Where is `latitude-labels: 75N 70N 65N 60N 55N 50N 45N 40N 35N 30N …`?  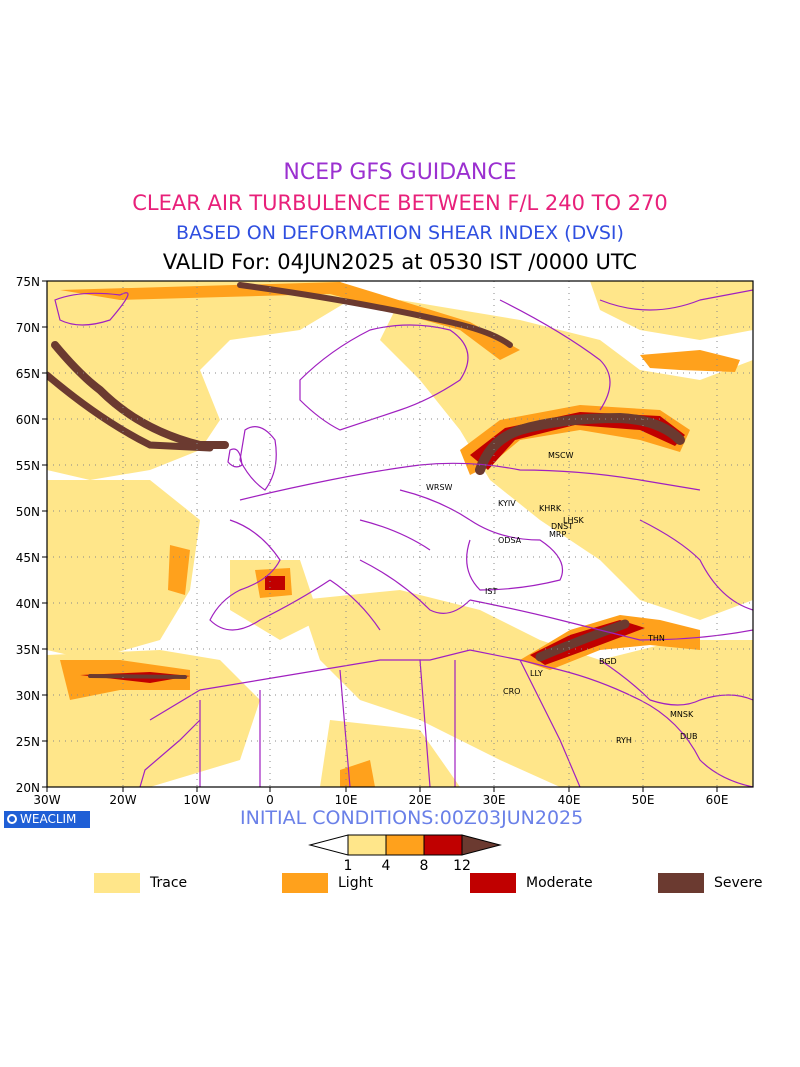
latitude-labels: 75N 70N 65N 60N 55N 50N 45N 40N 35N 30N … is located at coordinates (28, 535).